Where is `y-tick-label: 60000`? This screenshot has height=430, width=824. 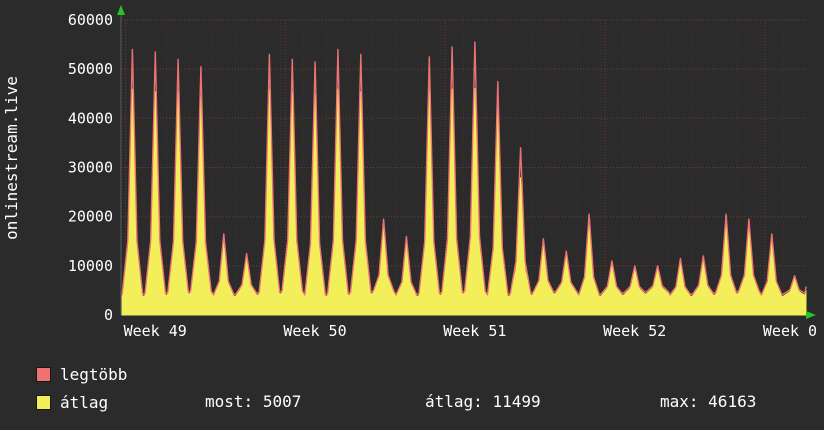 y-tick-label: 60000 is located at coordinates (90, 20).